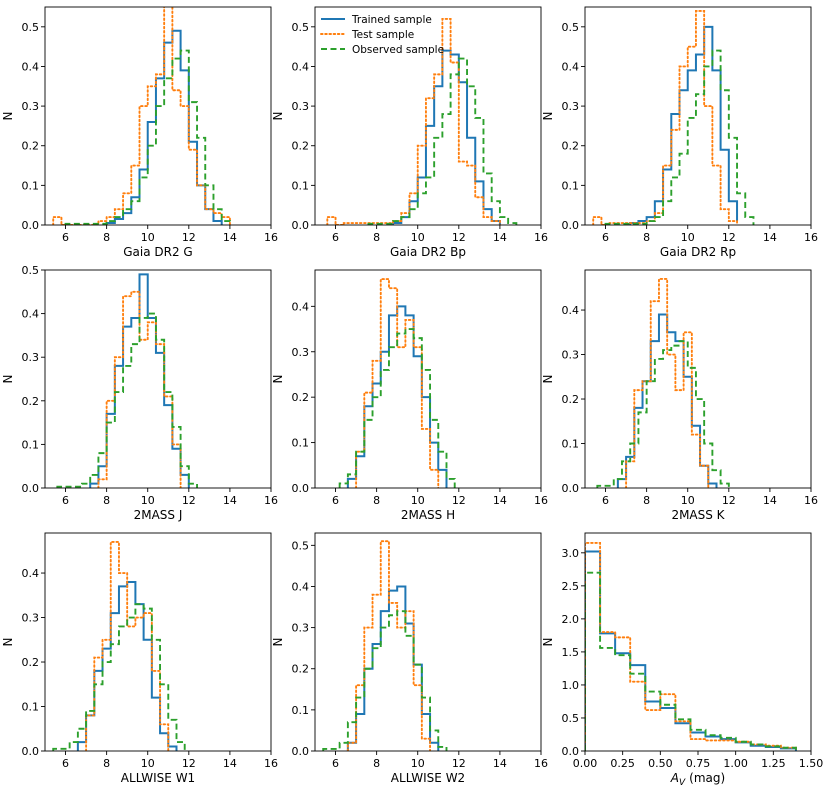  I want to click on y-tick-label: 1.5, so click(571, 652).